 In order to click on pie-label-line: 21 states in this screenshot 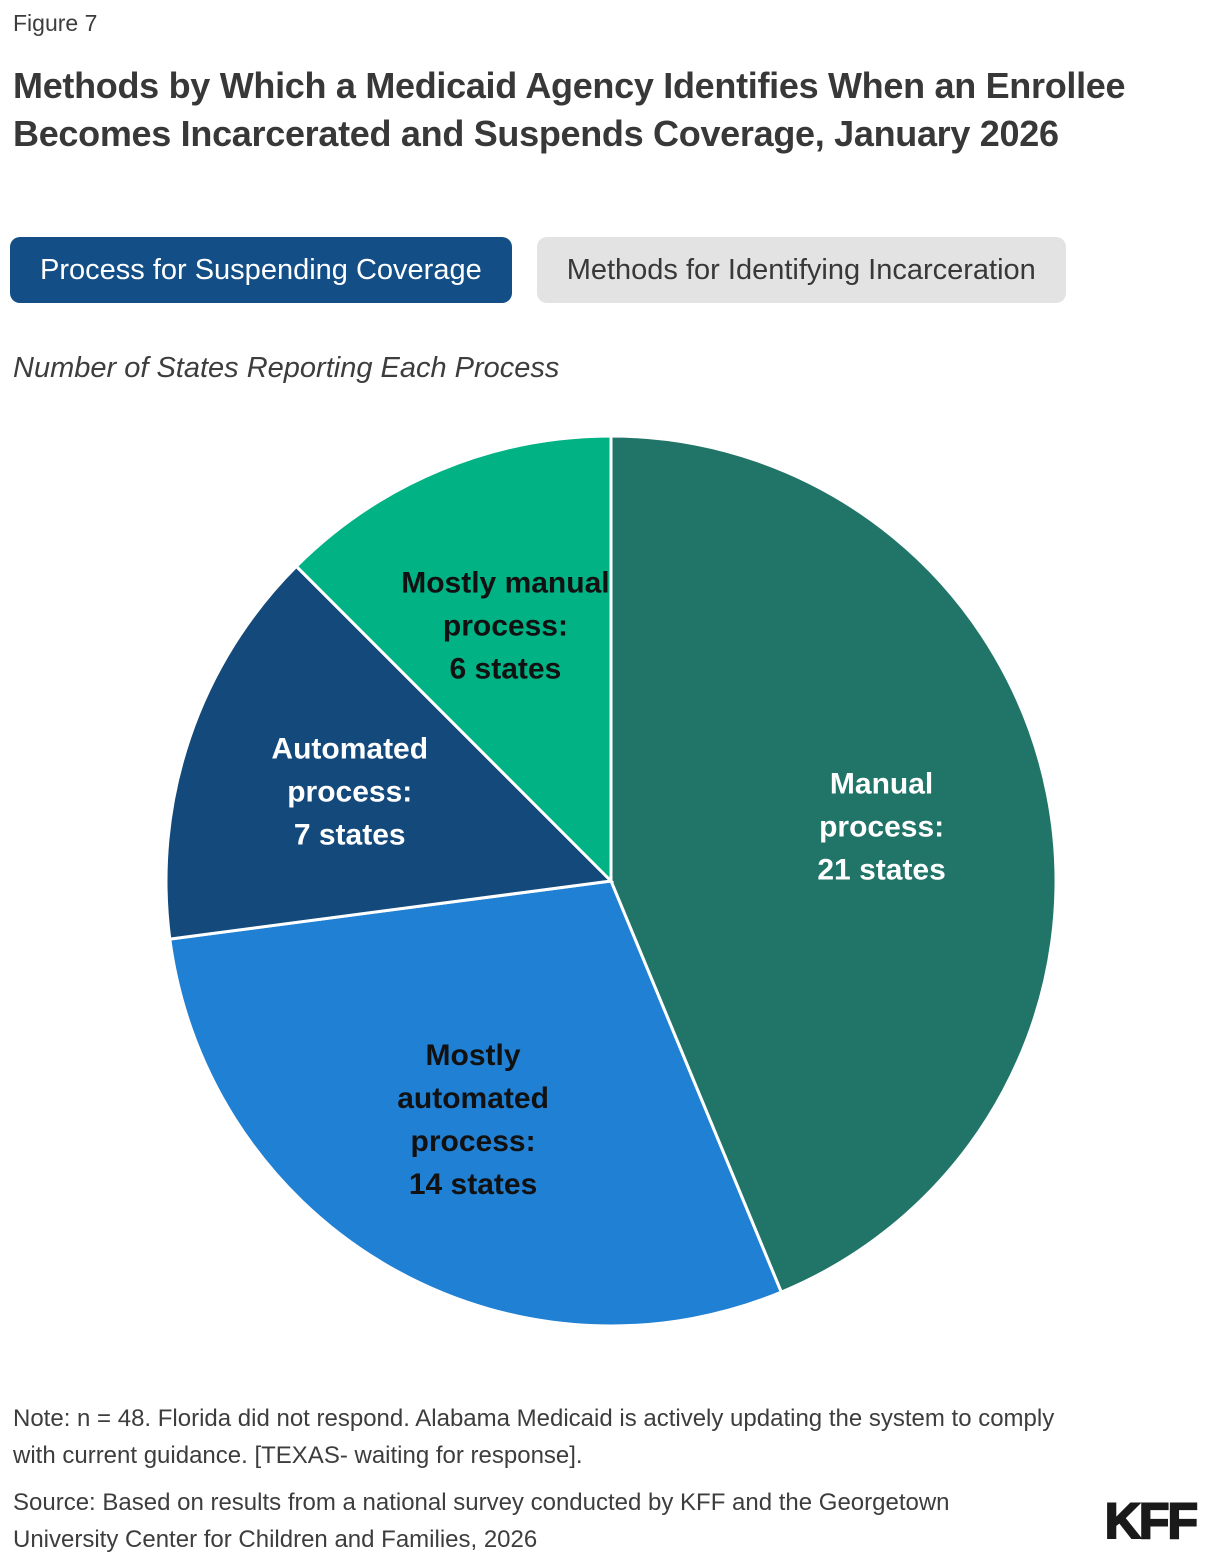, I will do `click(881, 870)`.